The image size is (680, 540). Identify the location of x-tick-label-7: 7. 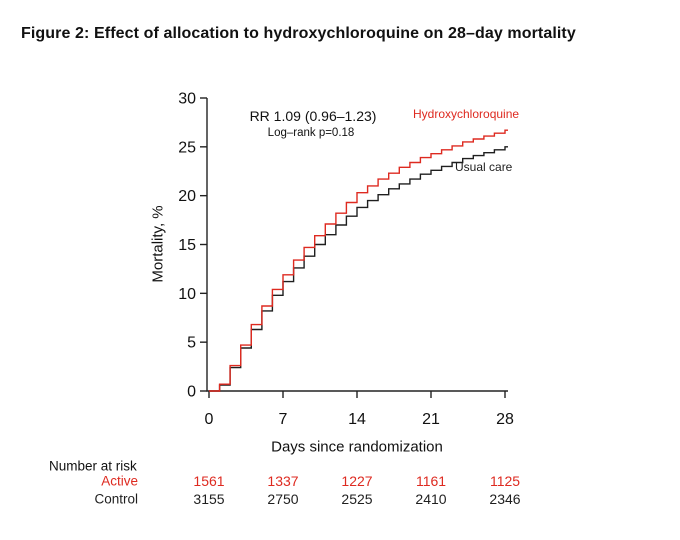
(283, 419).